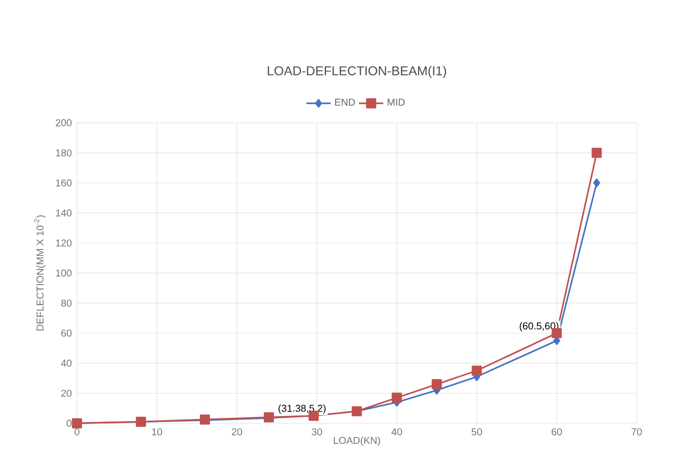  Describe the element at coordinates (77, 432) in the screenshot. I see `x-tick-label: 0` at that location.